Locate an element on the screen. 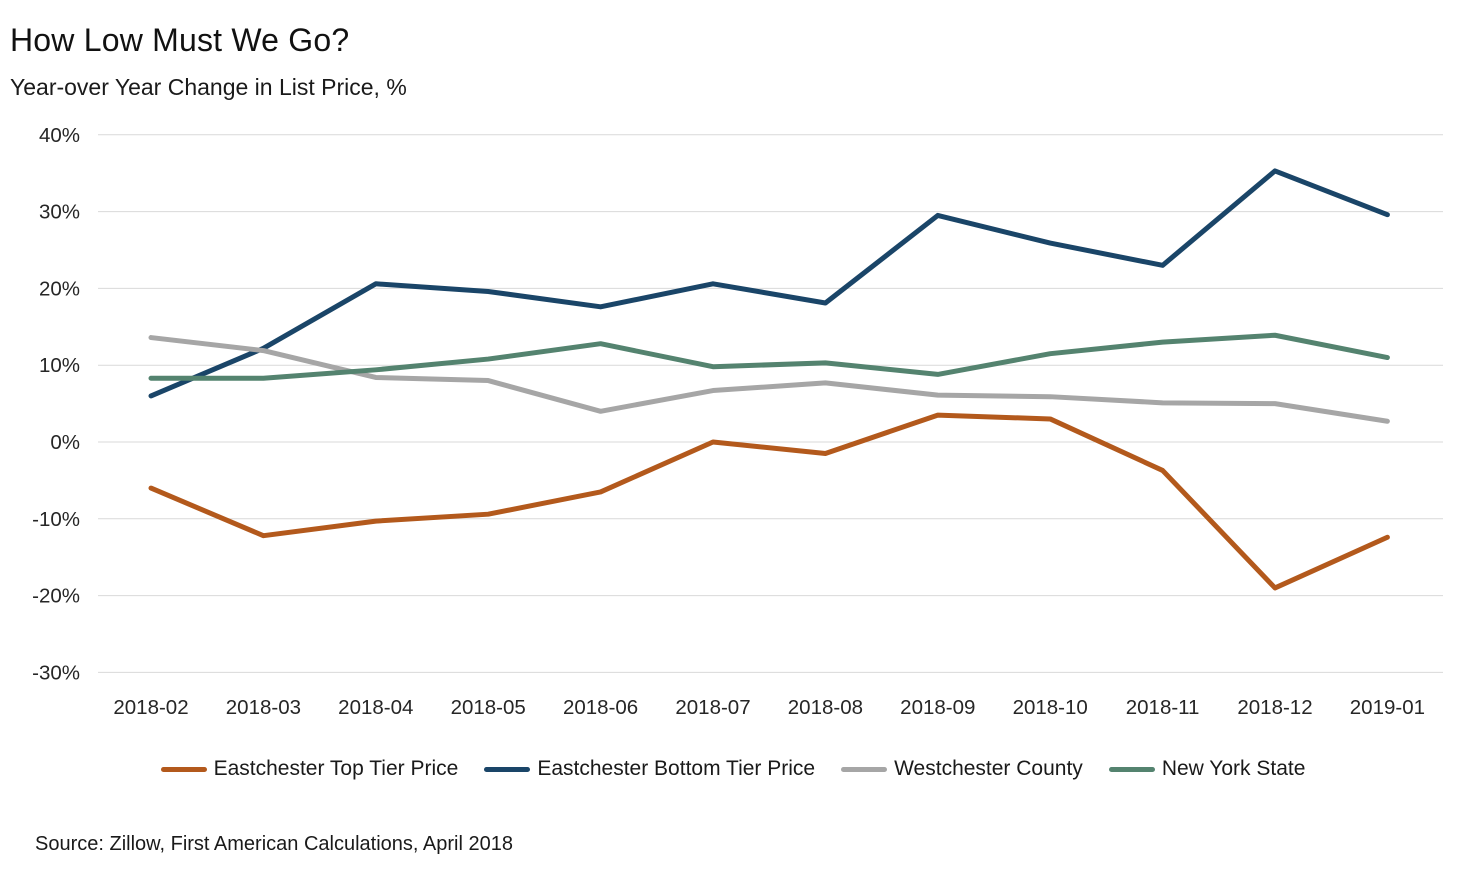  x-axis-tick-label: 2018-10 is located at coordinates (1050, 707).